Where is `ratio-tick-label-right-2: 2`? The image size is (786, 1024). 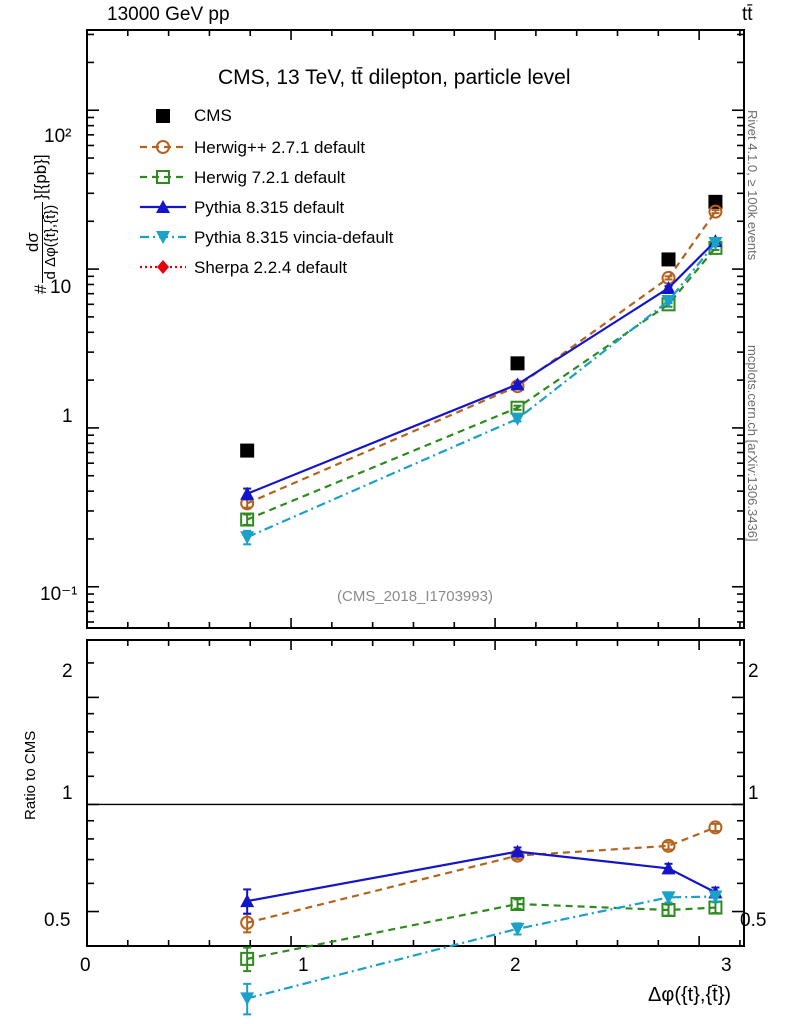 ratio-tick-label-right-2: 2 is located at coordinates (753, 671).